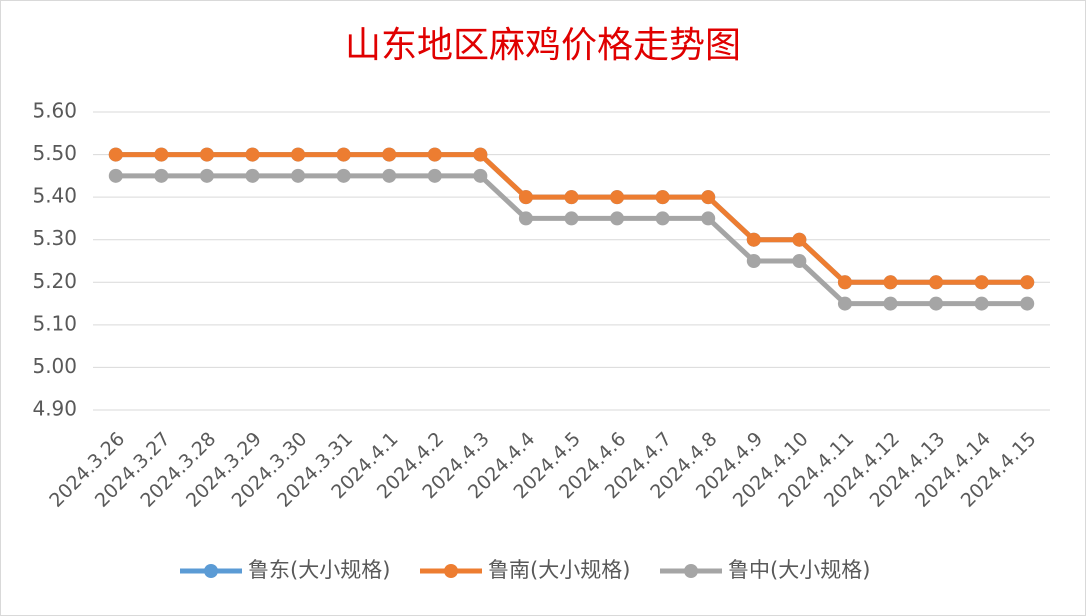 The width and height of the screenshot is (1086, 616). What do you see at coordinates (54, 196) in the screenshot?
I see `y-tick-label: 5.40` at bounding box center [54, 196].